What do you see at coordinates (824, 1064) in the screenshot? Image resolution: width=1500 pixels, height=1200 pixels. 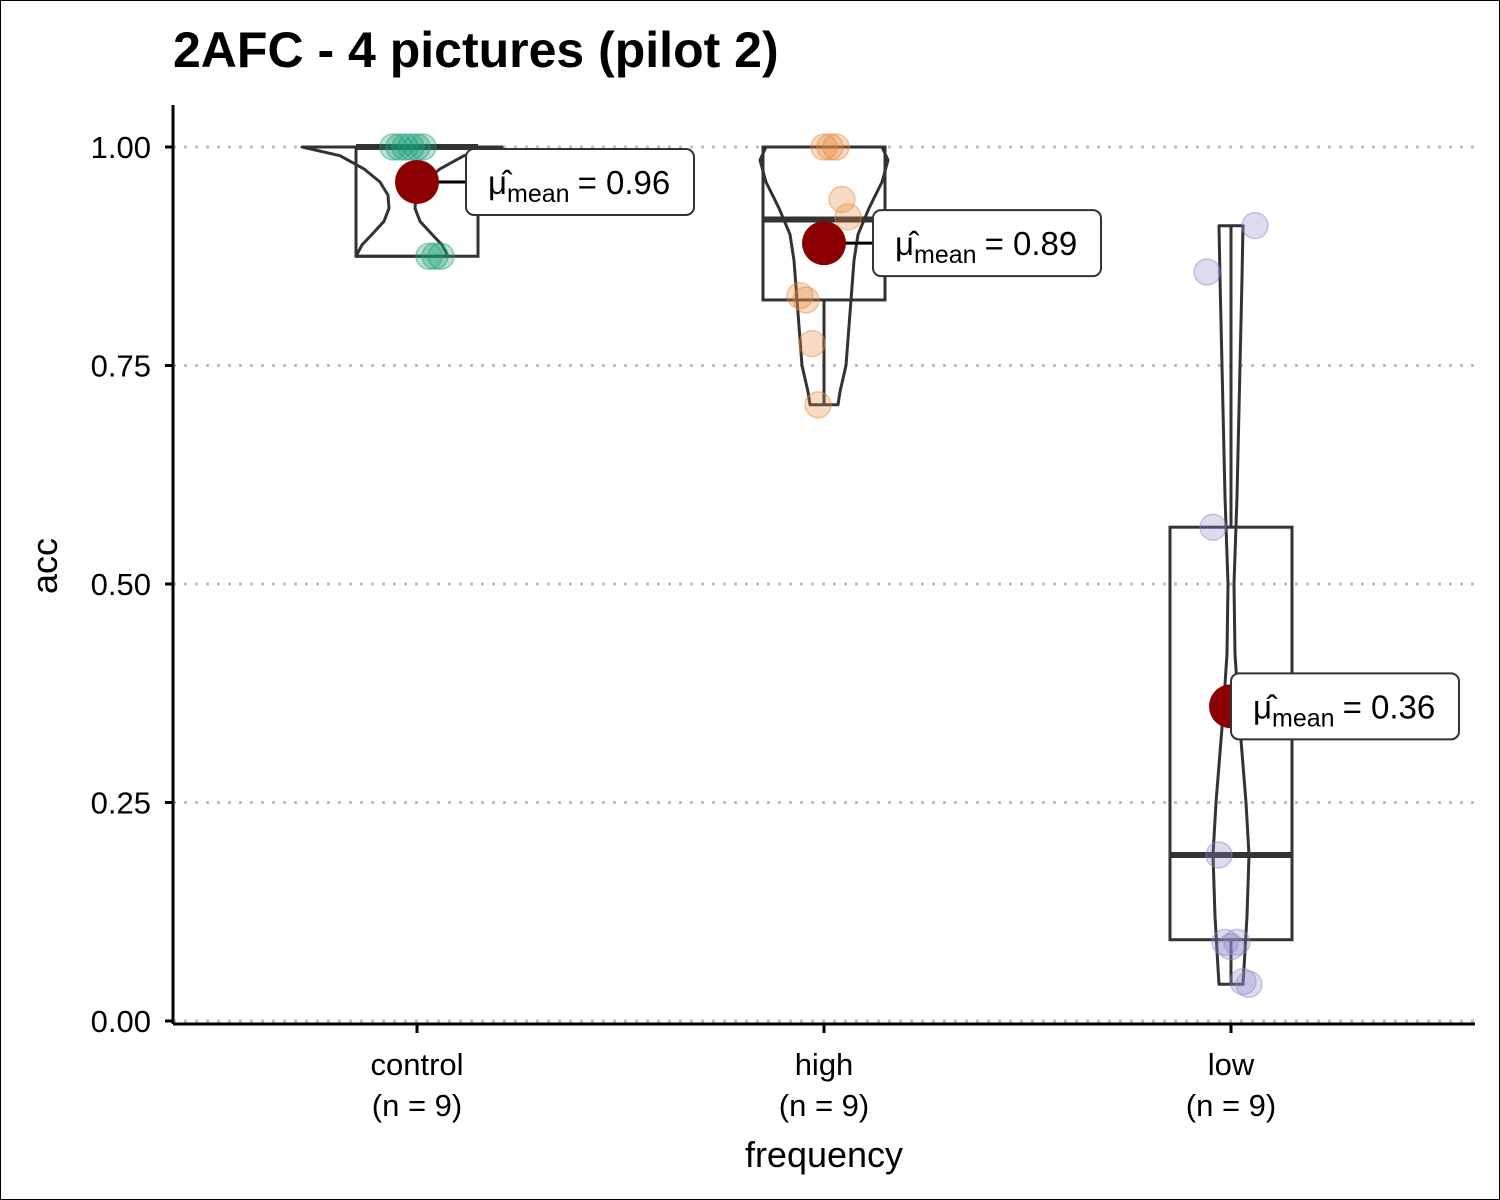 I see `x-tick-label: high` at bounding box center [824, 1064].